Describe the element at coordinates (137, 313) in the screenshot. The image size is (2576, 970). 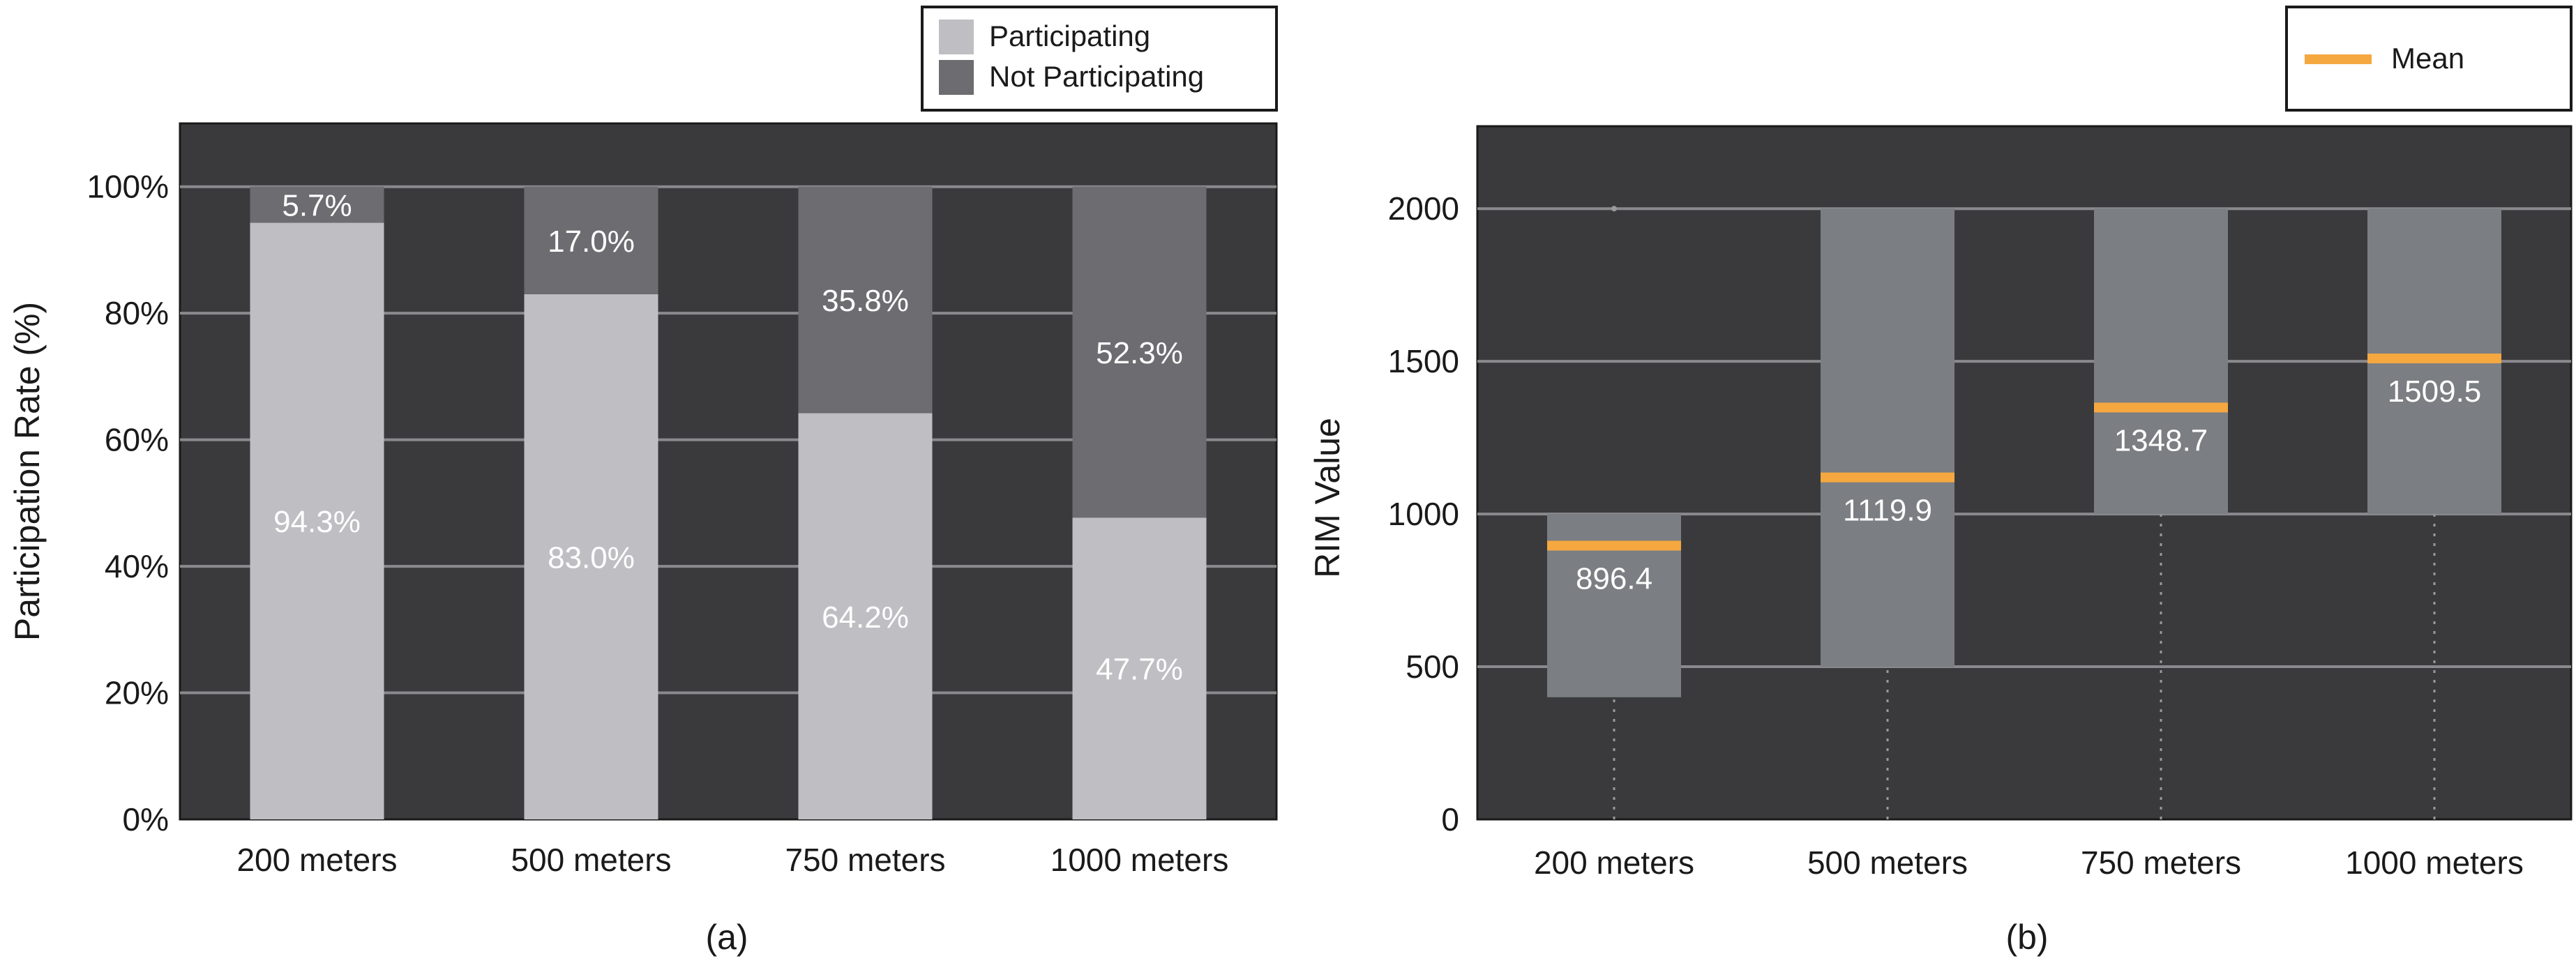
I see `y-tick-label-a-80: 80%` at that location.